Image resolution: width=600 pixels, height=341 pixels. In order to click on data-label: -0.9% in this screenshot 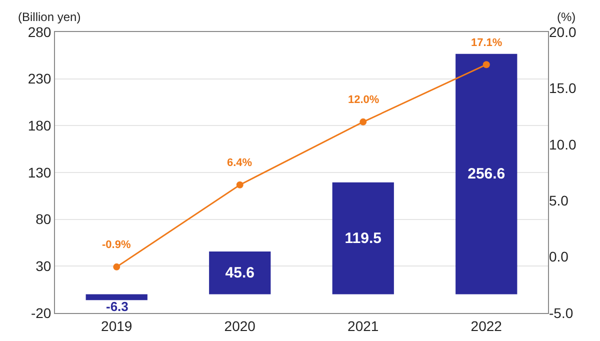, I will do `click(116, 245)`.